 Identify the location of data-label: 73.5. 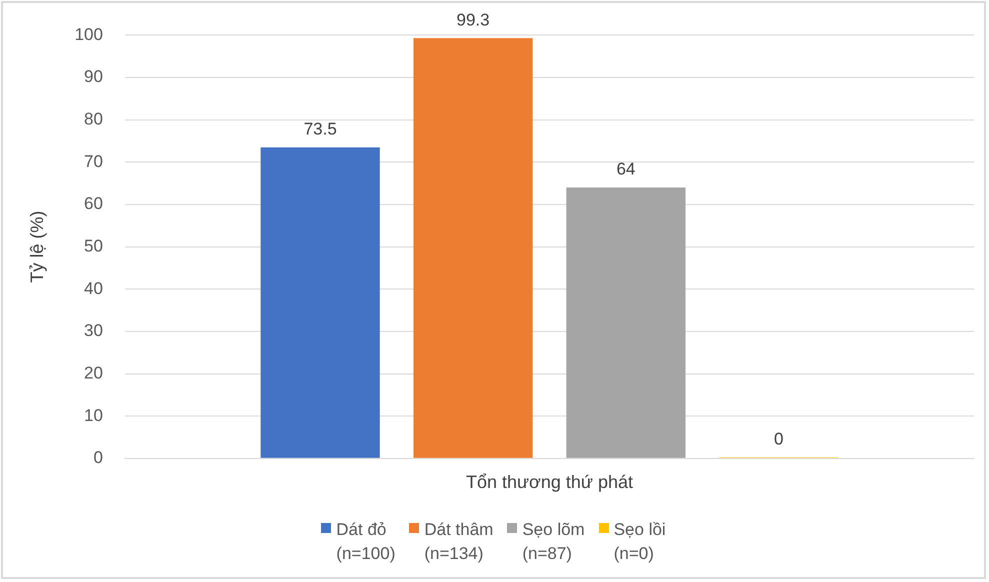
(320, 129).